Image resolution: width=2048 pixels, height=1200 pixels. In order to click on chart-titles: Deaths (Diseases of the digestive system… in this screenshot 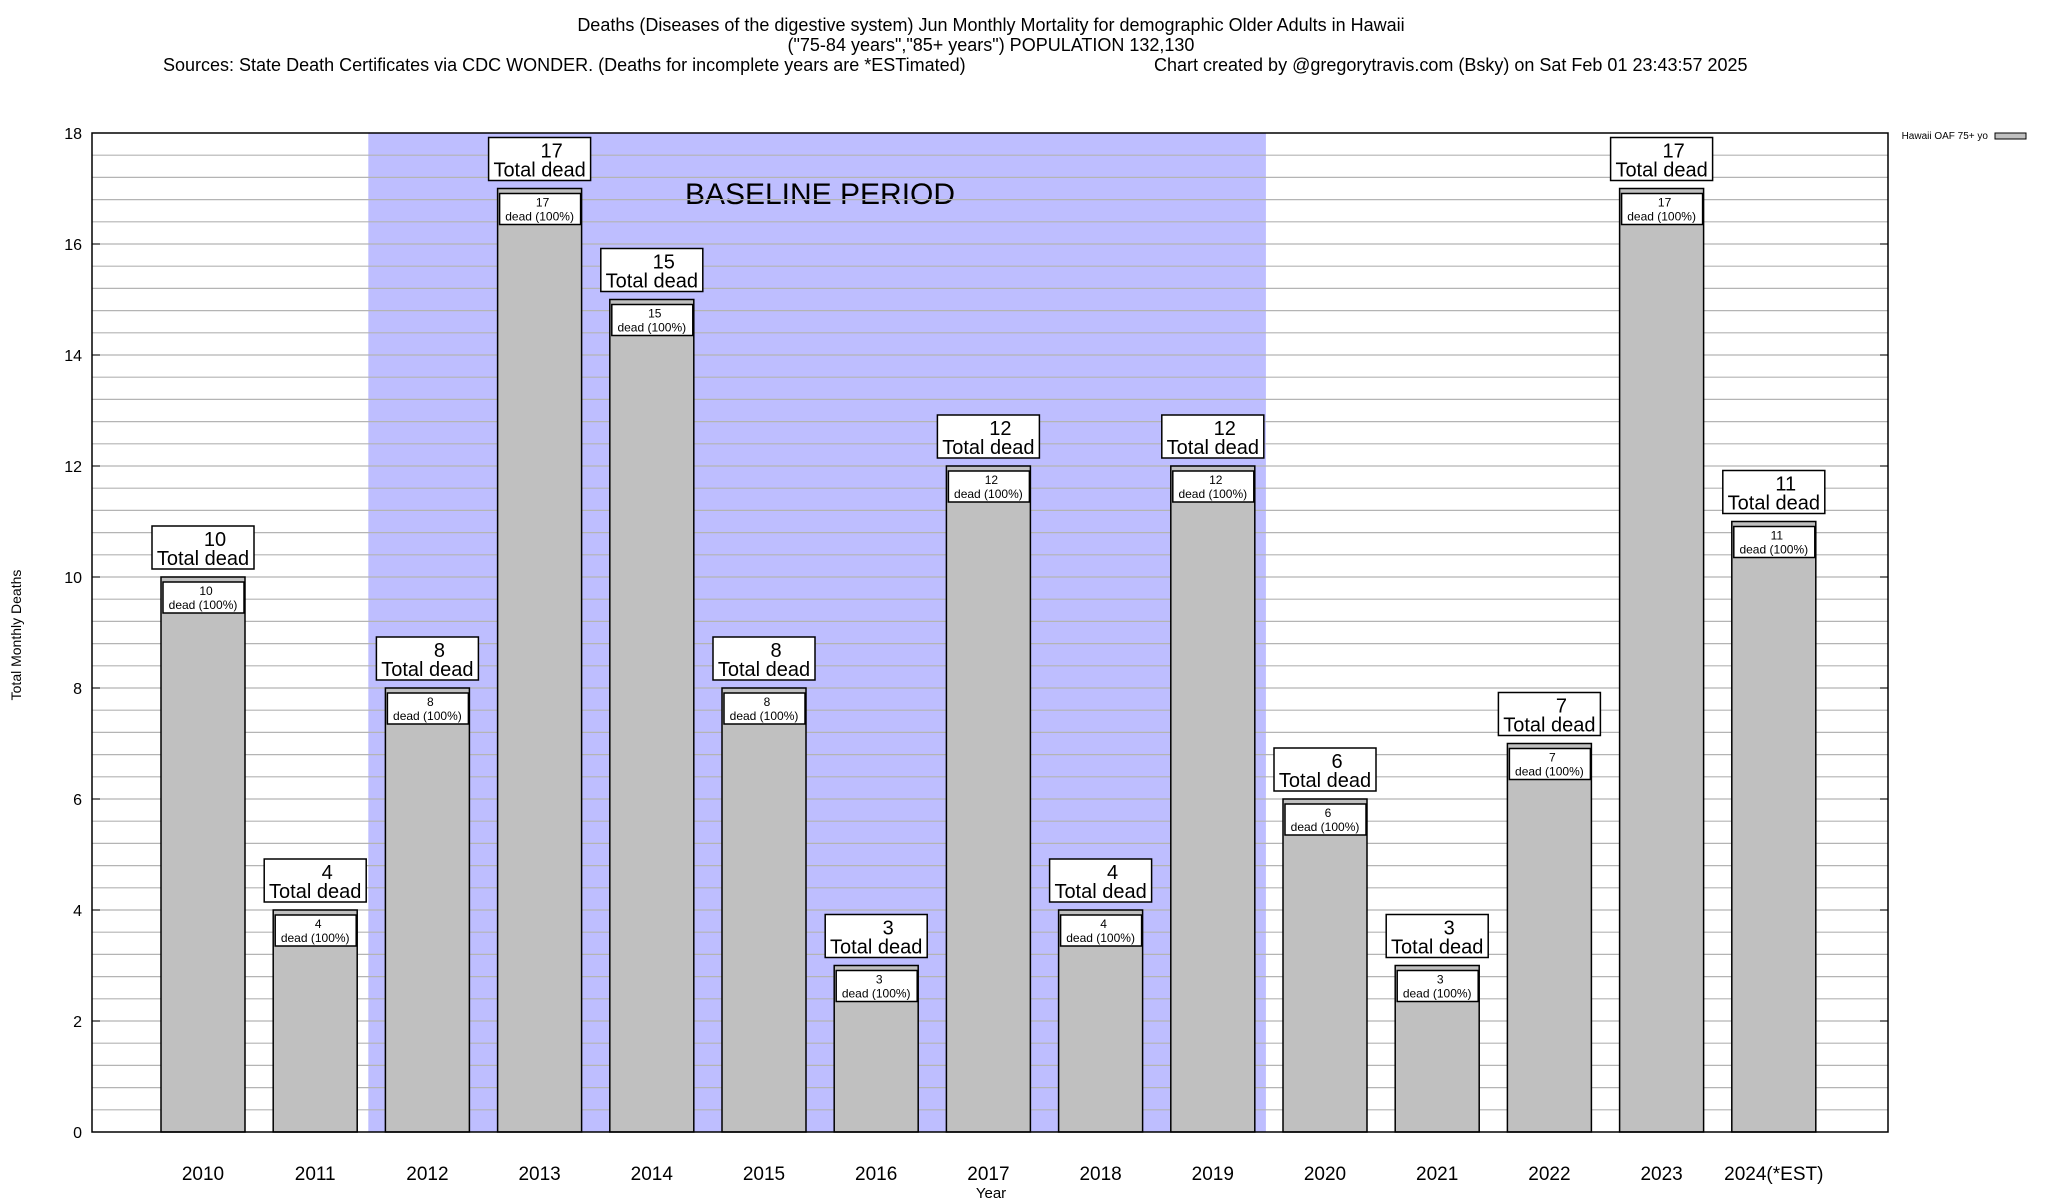, I will do `click(955, 45)`.